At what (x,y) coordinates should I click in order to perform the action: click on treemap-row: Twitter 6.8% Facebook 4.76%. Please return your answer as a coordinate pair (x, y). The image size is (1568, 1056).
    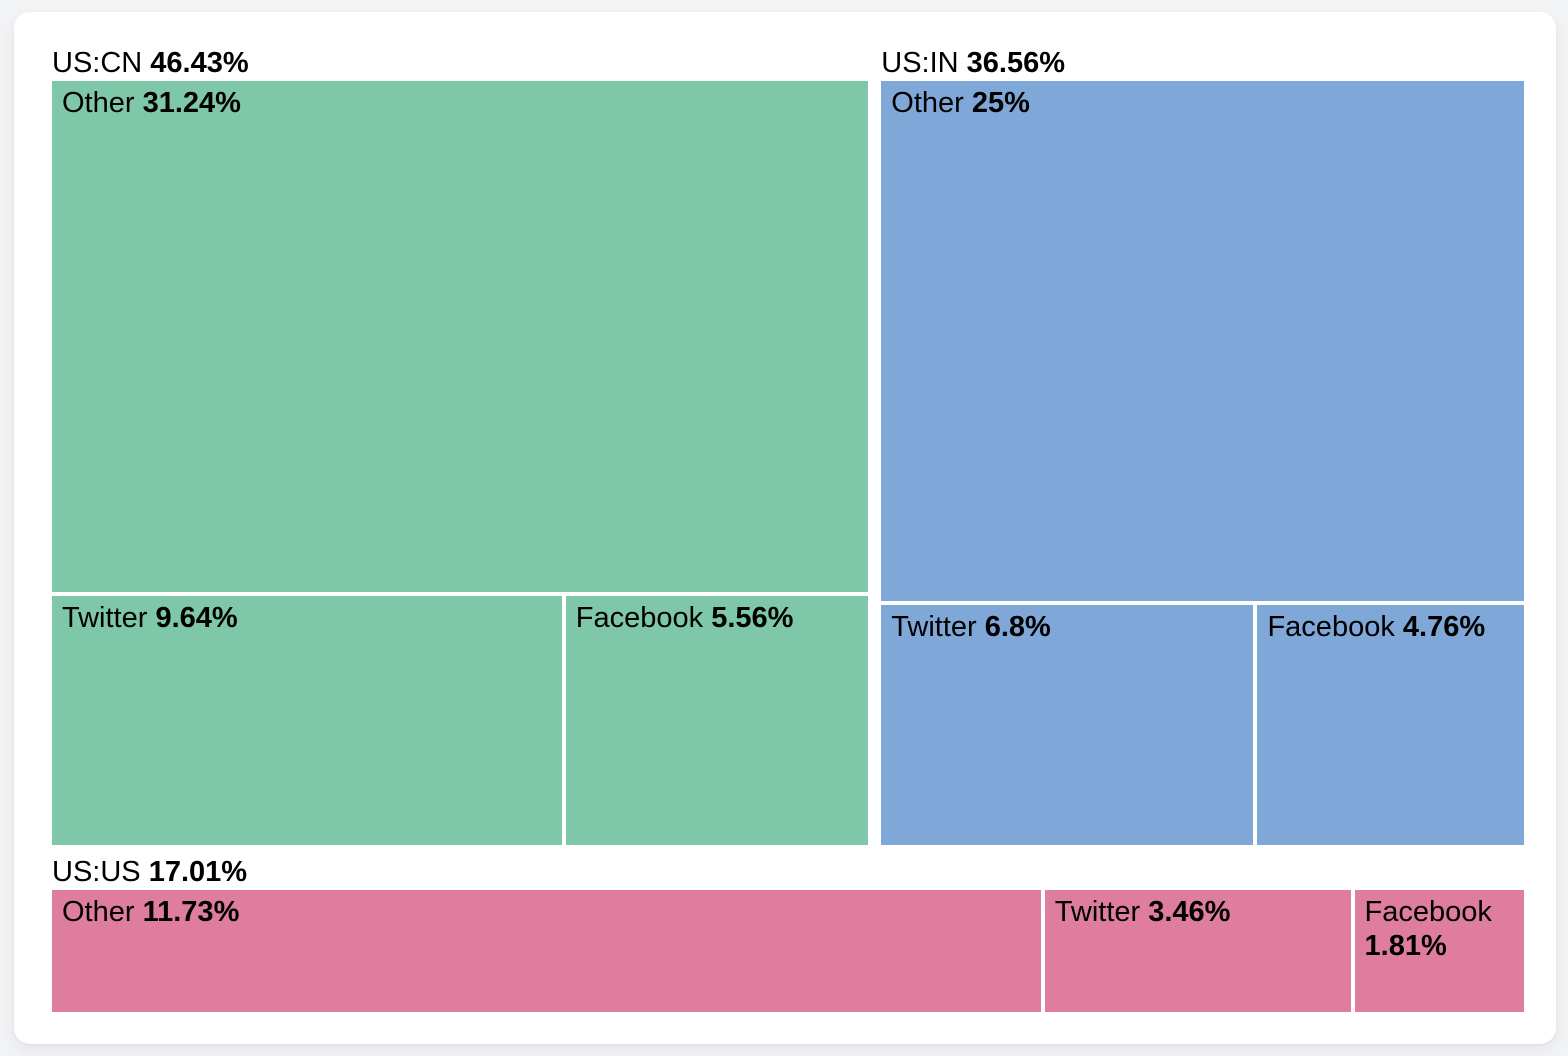
    Looking at the image, I should click on (1202, 724).